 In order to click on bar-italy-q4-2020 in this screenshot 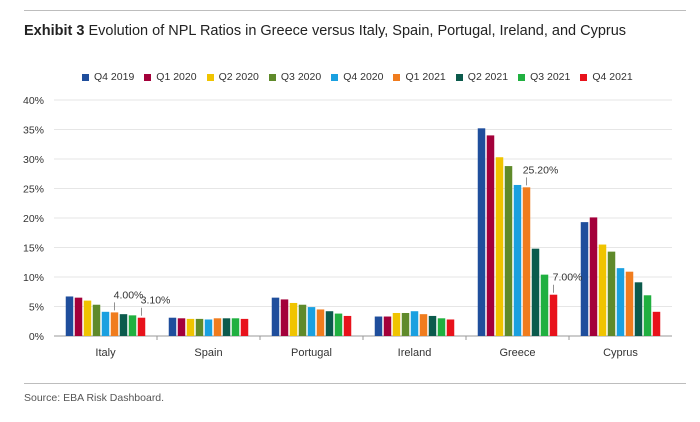, I will do `click(105, 323)`.